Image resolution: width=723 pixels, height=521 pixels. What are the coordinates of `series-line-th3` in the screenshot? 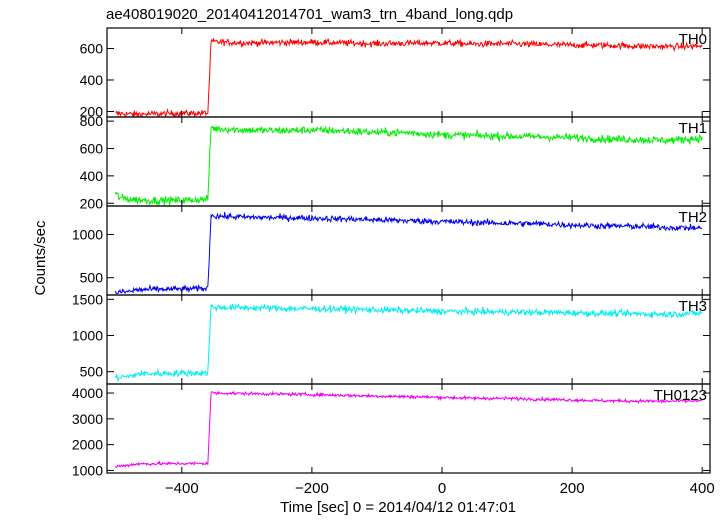 It's located at (408, 343).